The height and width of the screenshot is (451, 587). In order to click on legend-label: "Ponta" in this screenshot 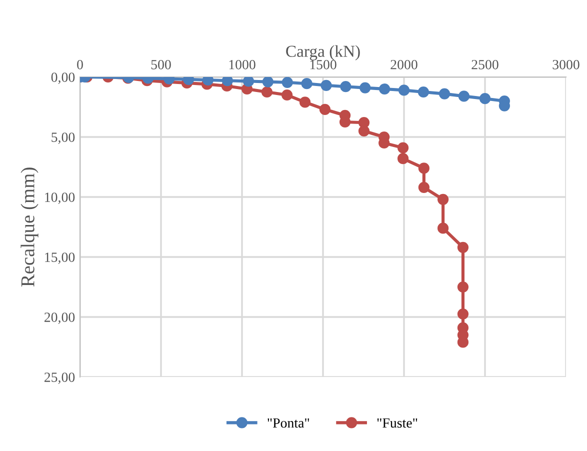, I will do `click(289, 423)`.